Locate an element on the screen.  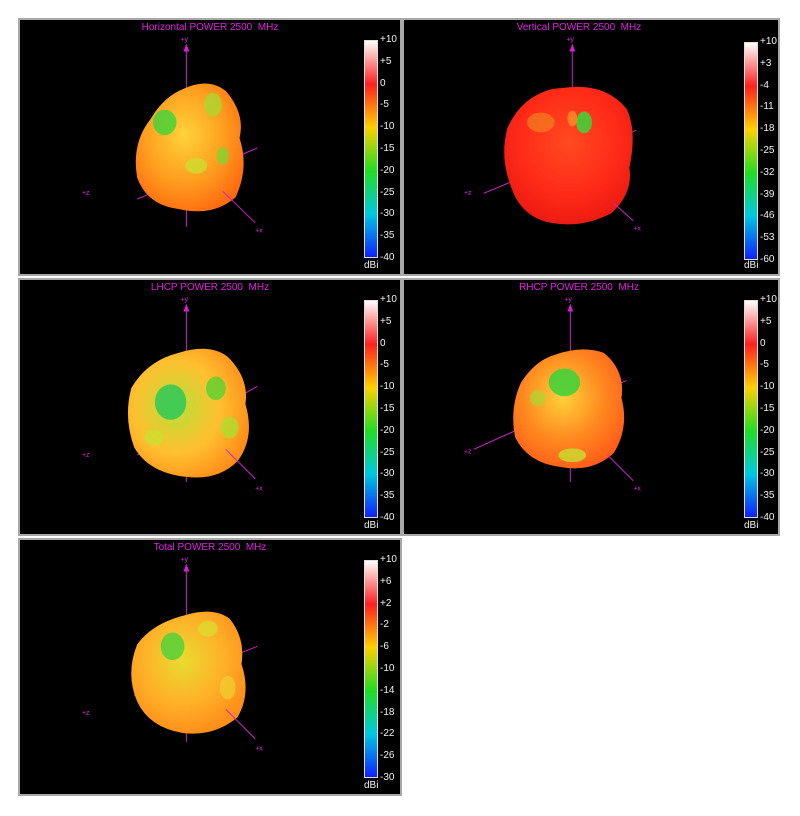
colorbar-tick-label: -46 is located at coordinates (767, 216).